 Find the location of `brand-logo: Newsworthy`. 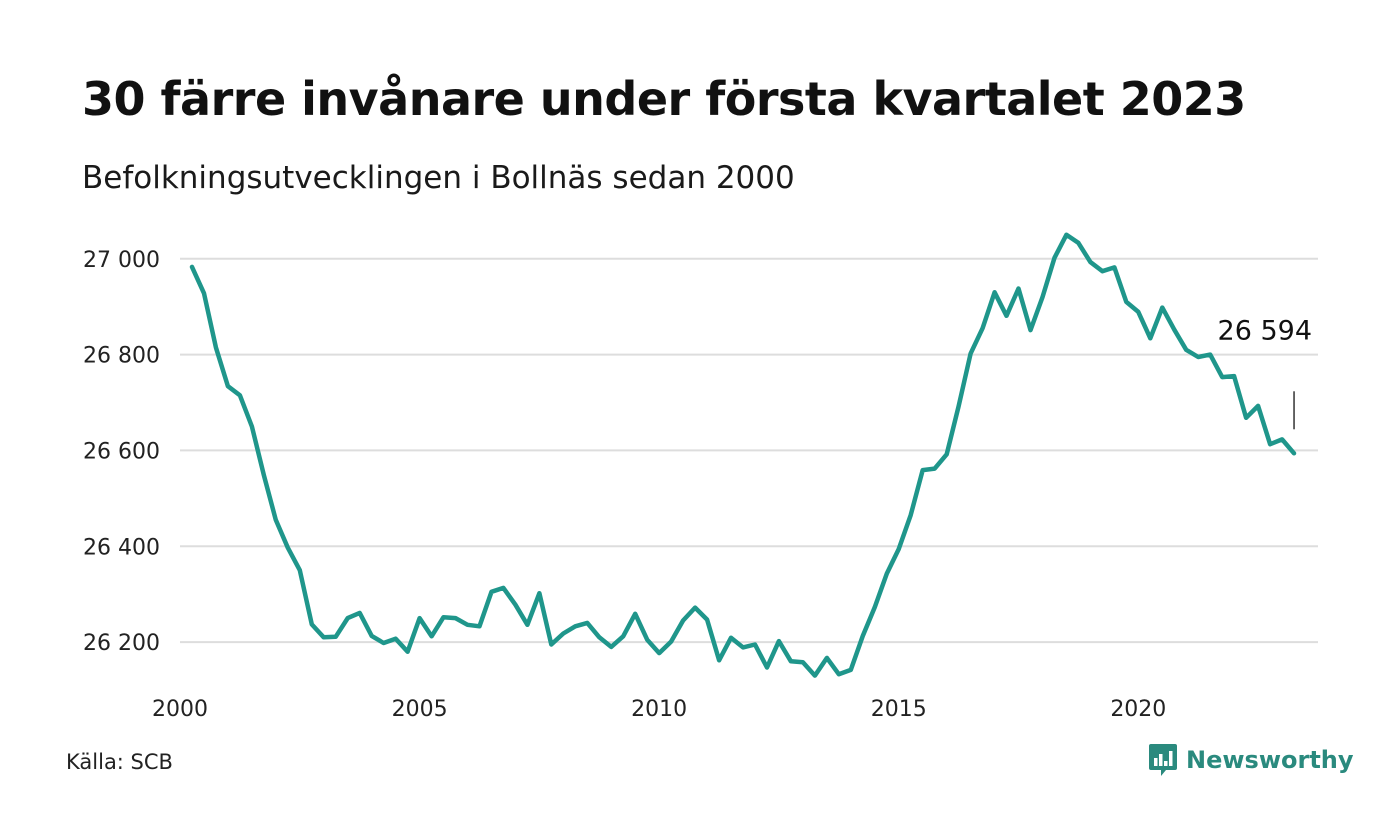

brand-logo: Newsworthy is located at coordinates (1251, 760).